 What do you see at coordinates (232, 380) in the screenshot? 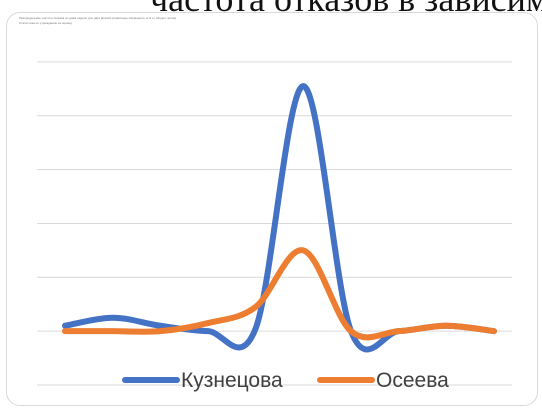
I see `legend-label-kuznetsova: Кузнецова` at bounding box center [232, 380].